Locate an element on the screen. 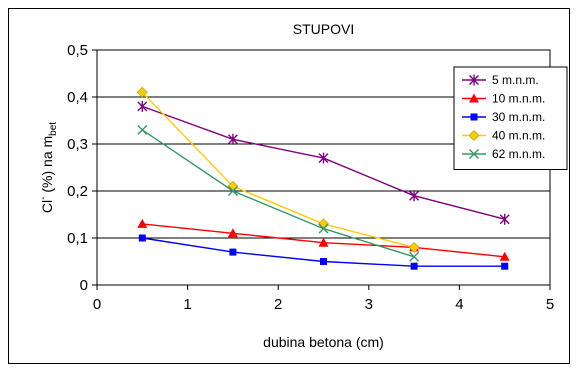  legend-label: 5 m.n.m. is located at coordinates (515, 80).